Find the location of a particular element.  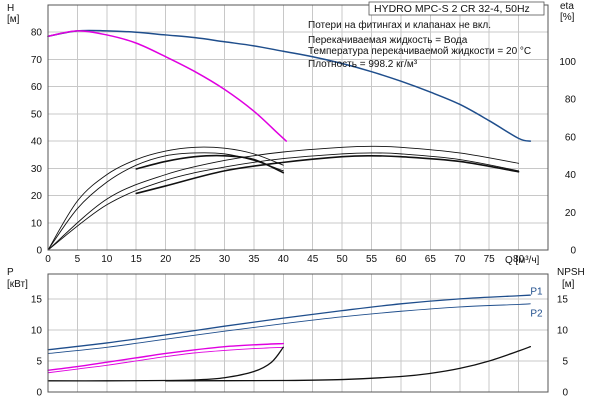

x-tick-label: 65 is located at coordinates (431, 259).